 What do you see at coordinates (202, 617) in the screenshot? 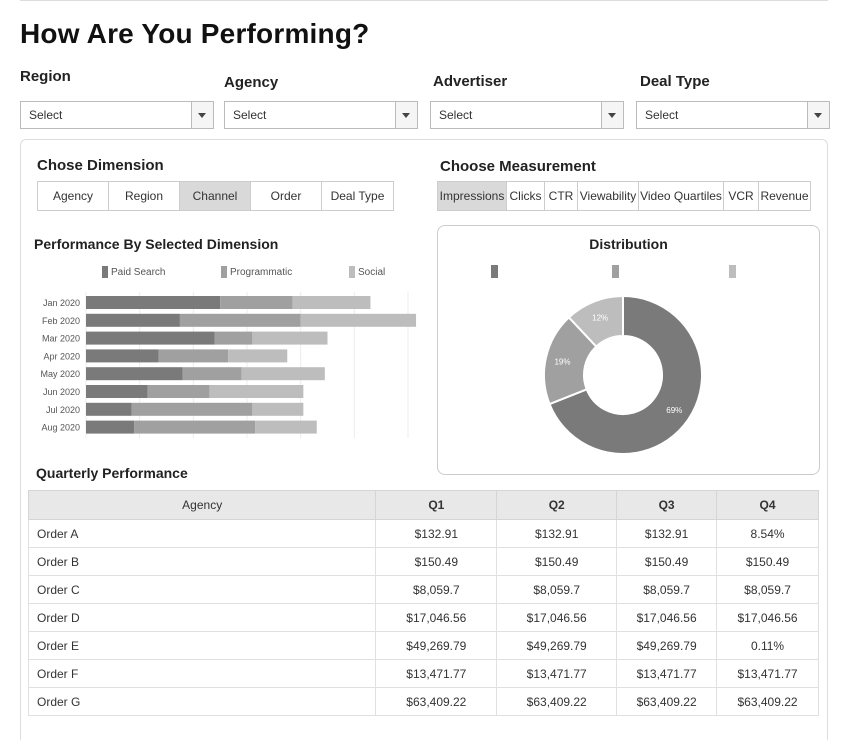
I see `cell-agency: Order D` at bounding box center [202, 617].